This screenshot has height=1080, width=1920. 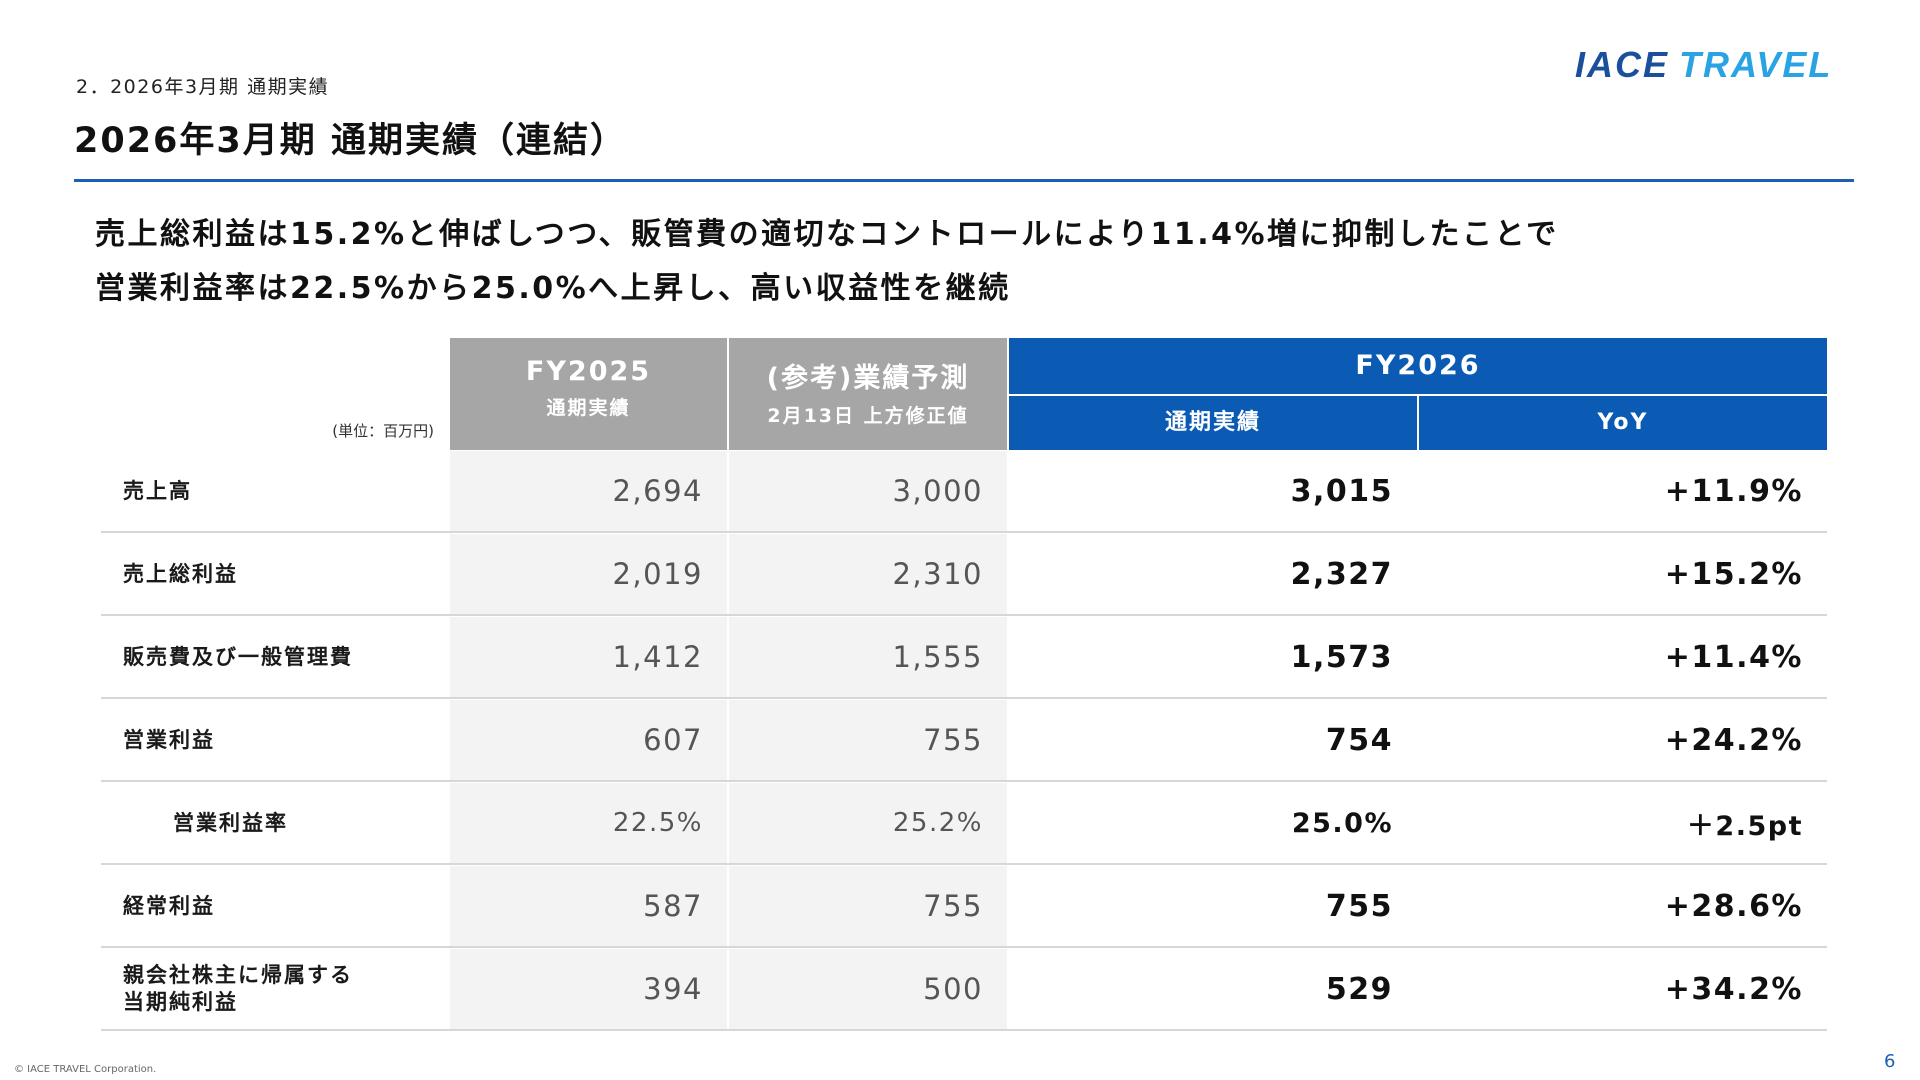 I want to click on forecast-value: 1,555, so click(x=868, y=657).